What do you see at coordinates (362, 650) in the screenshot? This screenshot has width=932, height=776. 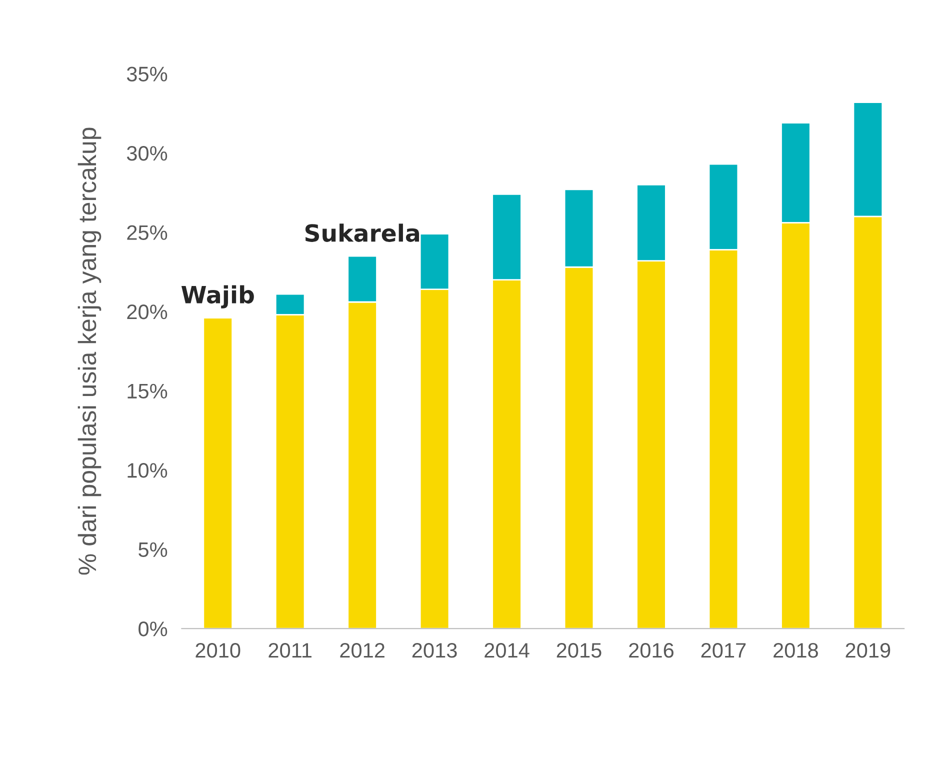 I see `x-tick-label: 2012` at bounding box center [362, 650].